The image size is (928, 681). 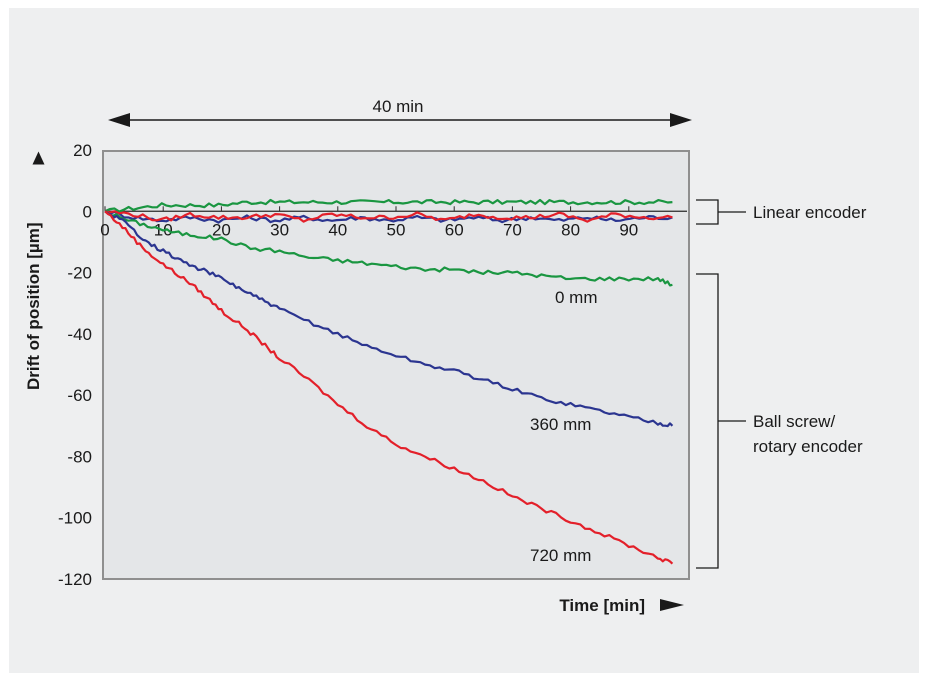 I want to click on y-axis-arrow-icon, so click(x=38, y=158).